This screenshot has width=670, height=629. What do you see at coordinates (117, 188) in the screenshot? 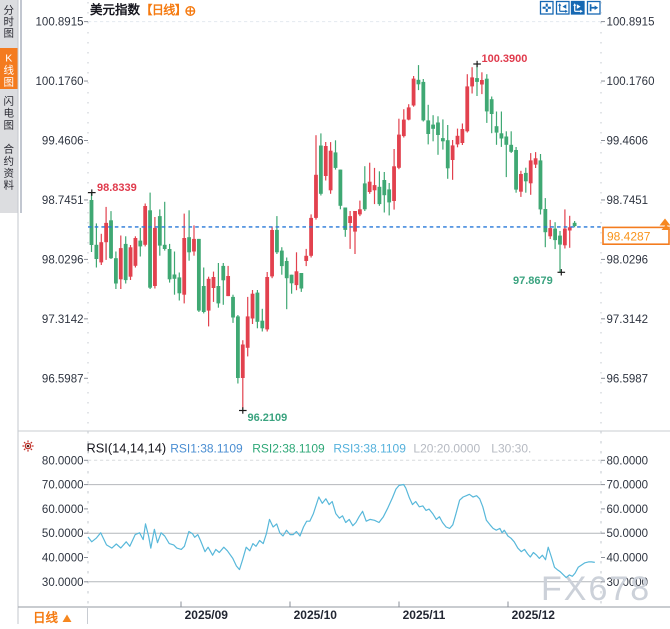
I see `svg-text: 98.8339` at bounding box center [117, 188].